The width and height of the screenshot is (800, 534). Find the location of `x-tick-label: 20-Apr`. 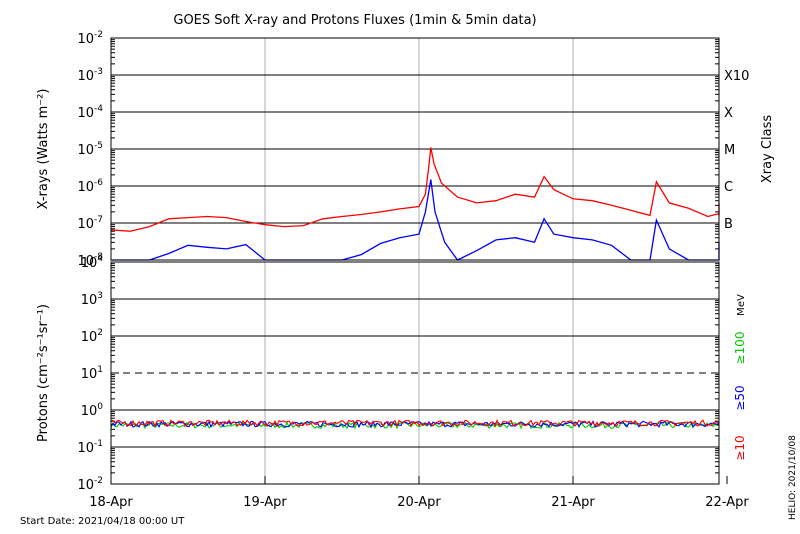

x-tick-label: 20-Apr is located at coordinates (419, 502).